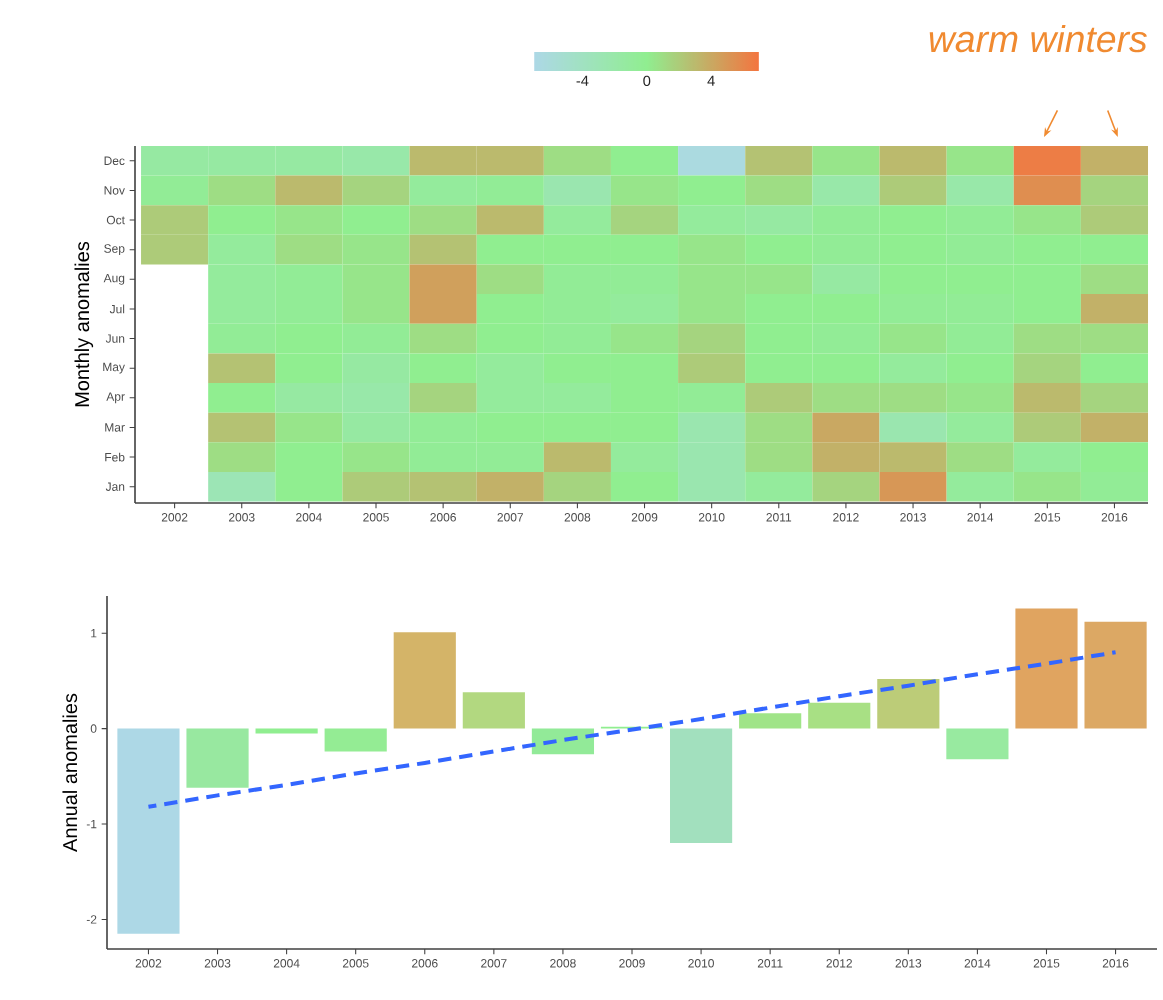  What do you see at coordinates (91, 919) in the screenshot?
I see `y-tick-label: -2` at bounding box center [91, 919].